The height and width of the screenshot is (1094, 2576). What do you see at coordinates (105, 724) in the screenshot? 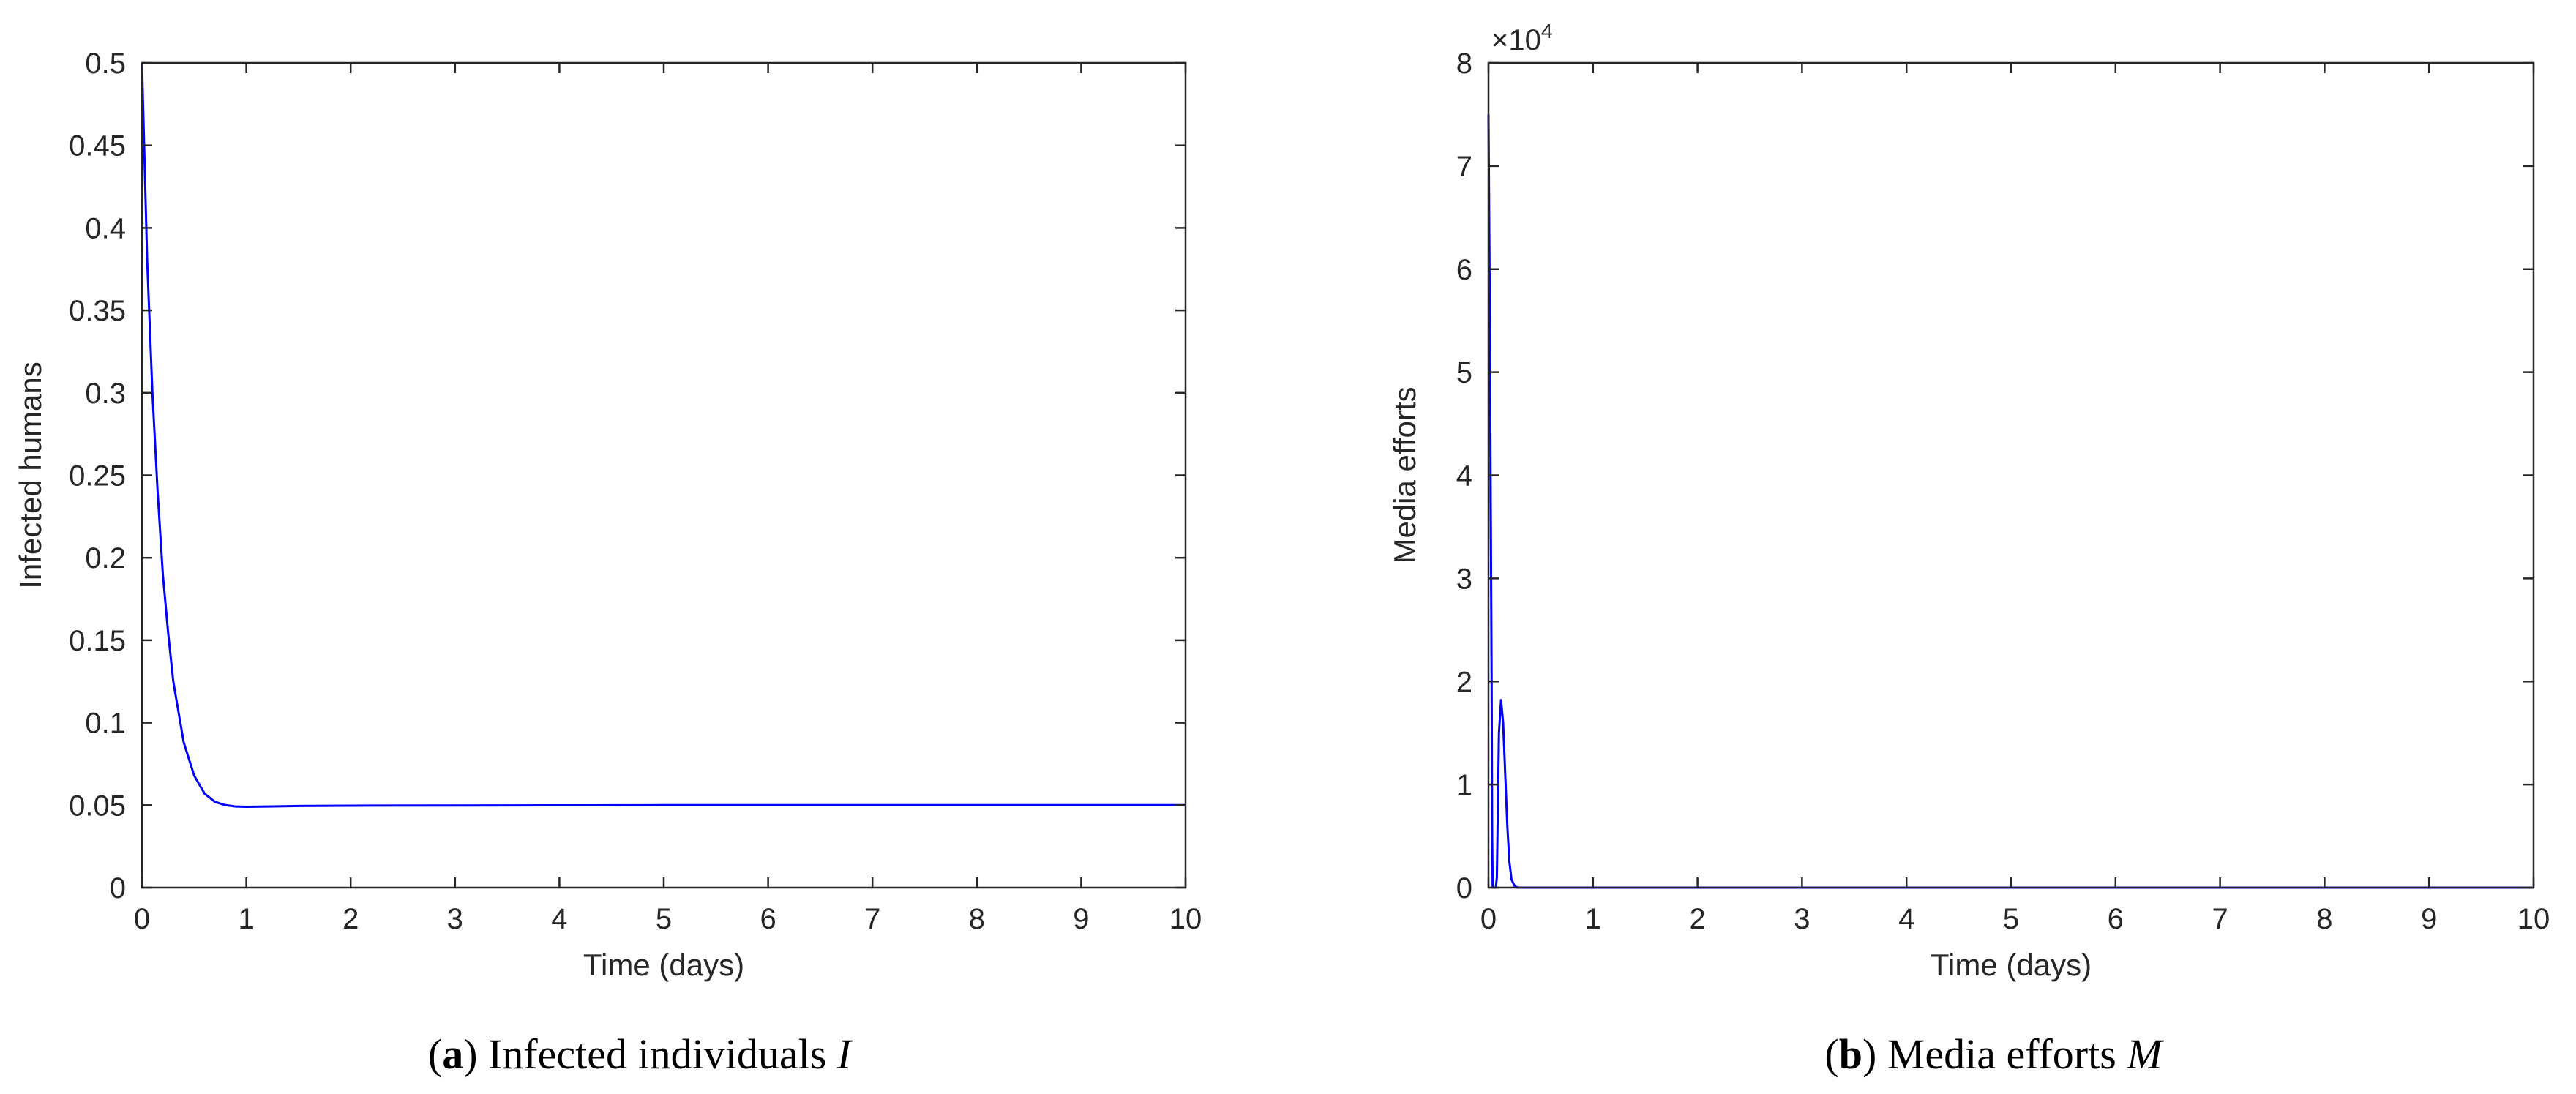
I see `y-tick-label: 0.1` at bounding box center [105, 724].